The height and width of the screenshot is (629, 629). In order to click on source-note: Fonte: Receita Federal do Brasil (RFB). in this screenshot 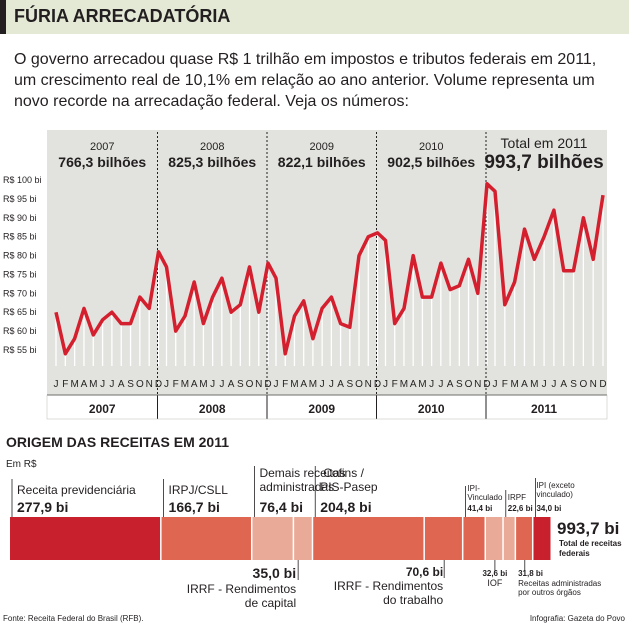, I will do `click(73, 618)`.